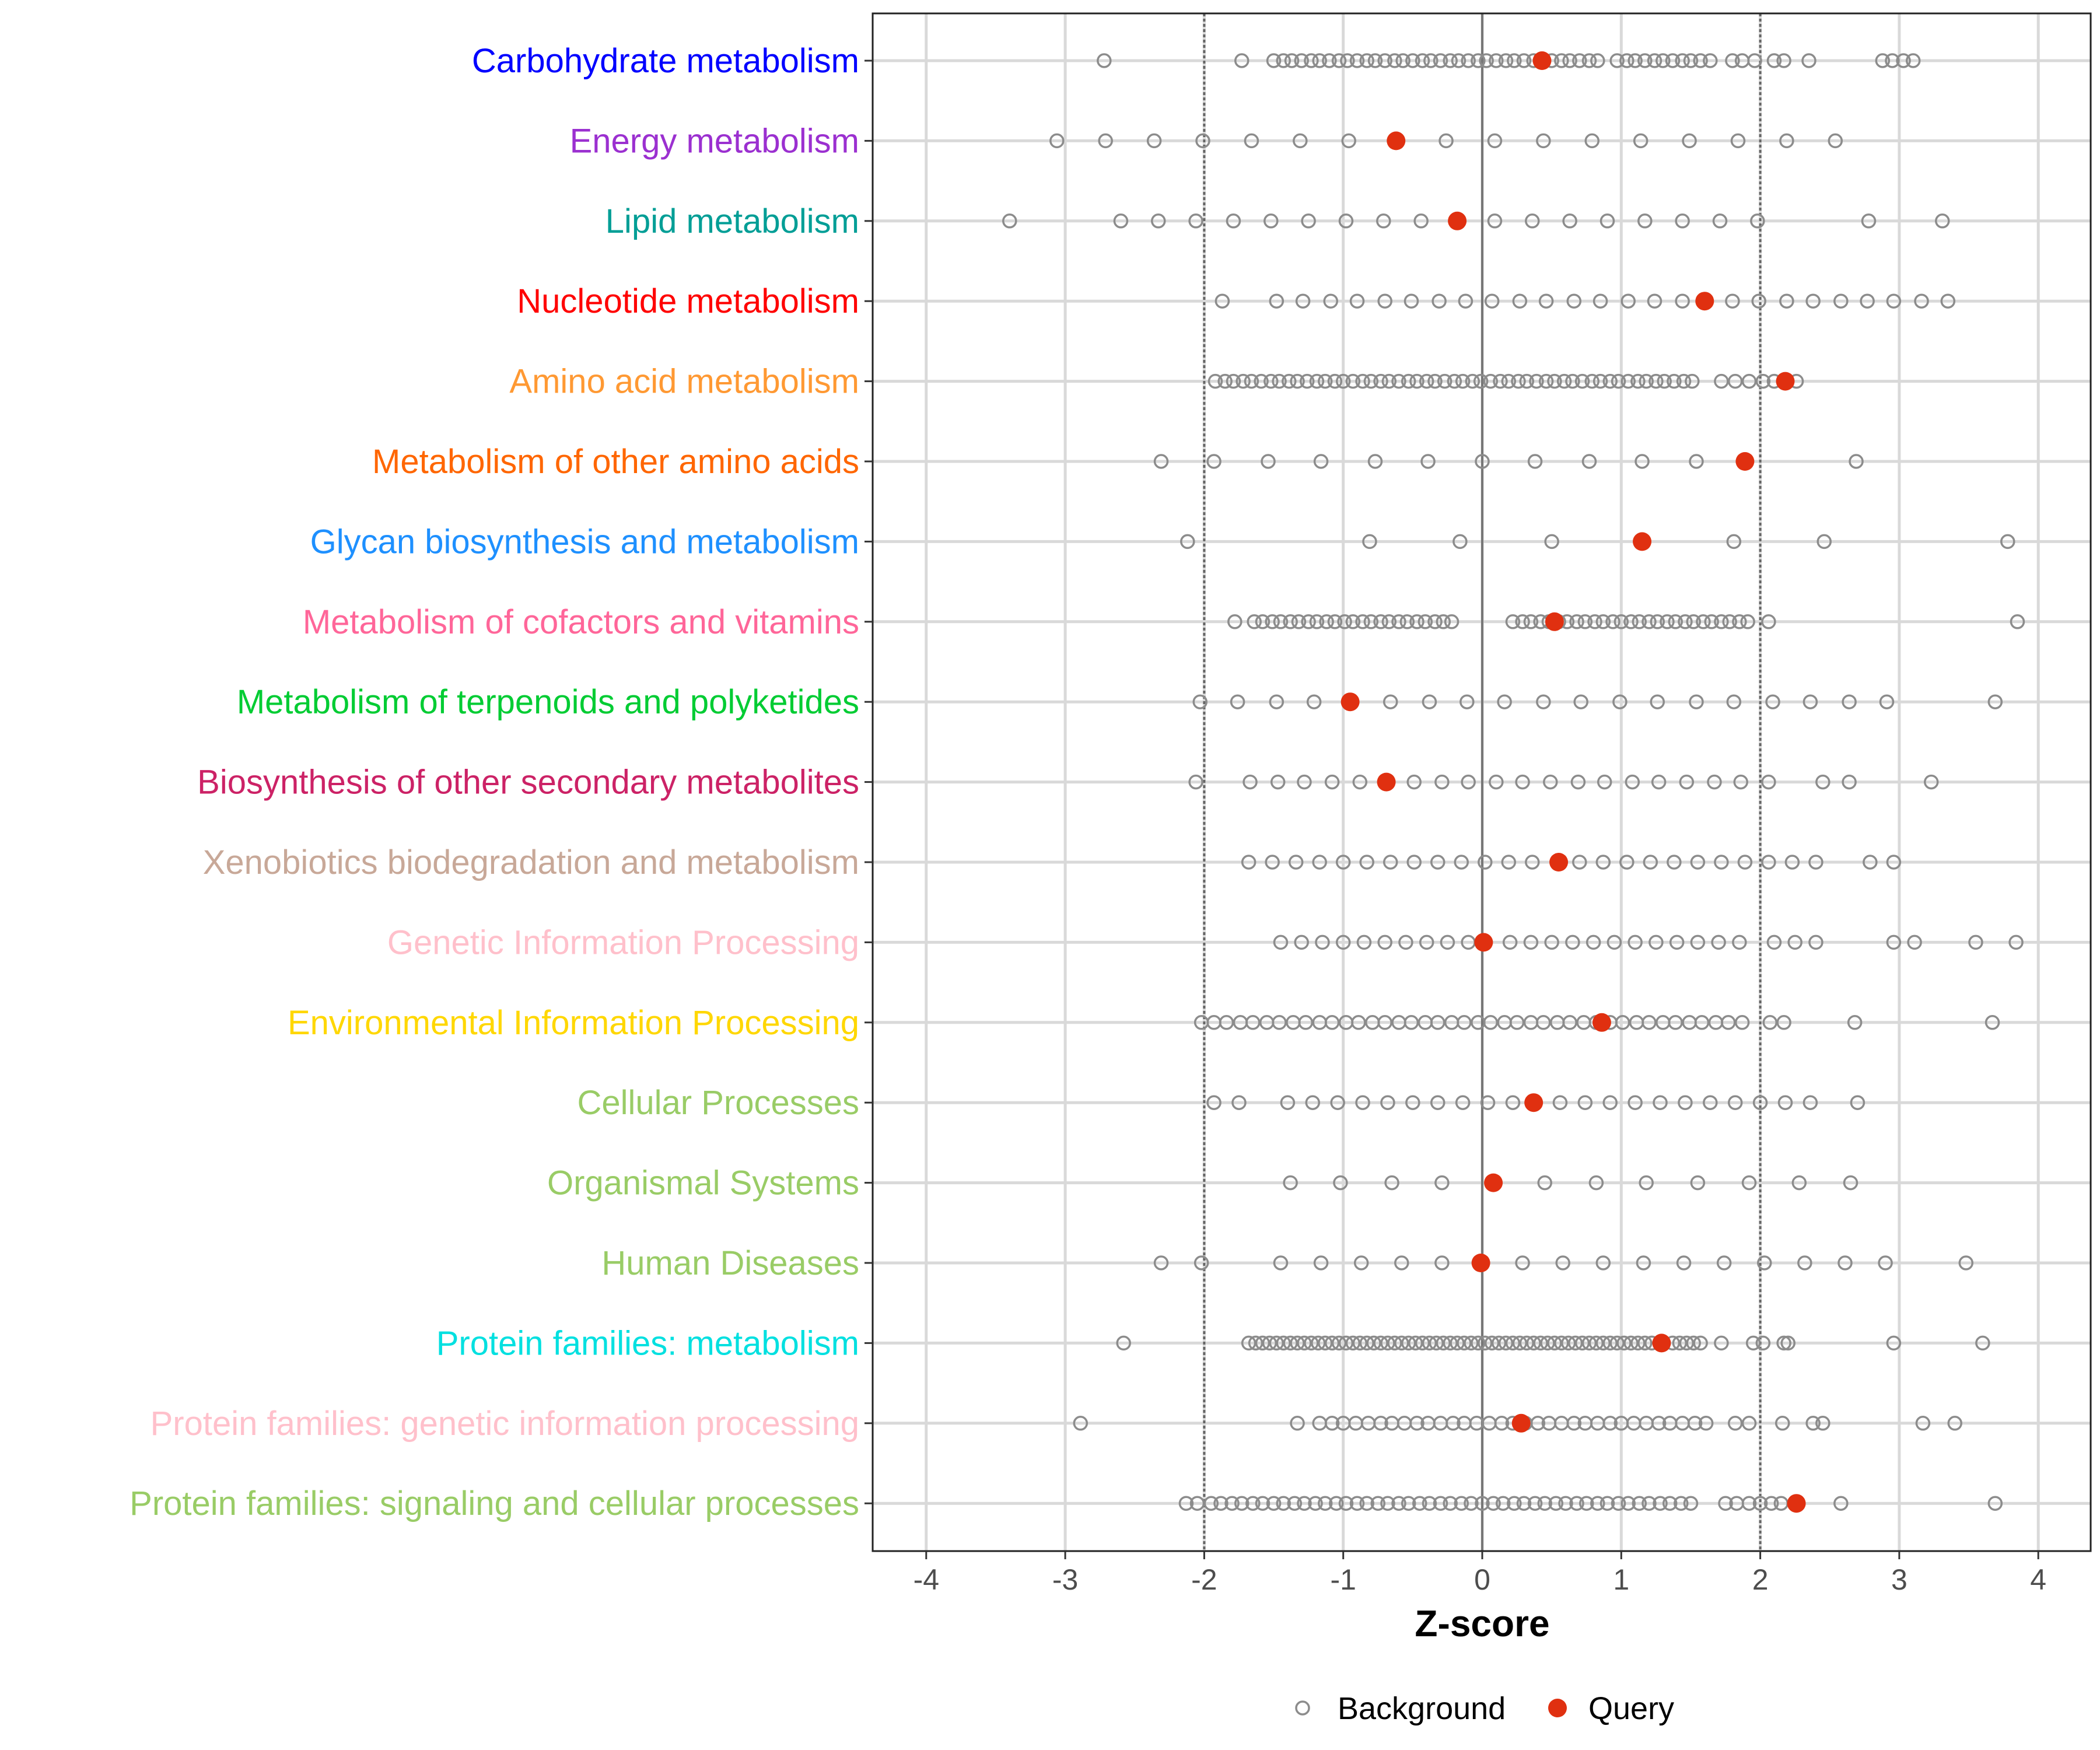 The image size is (2100, 1750). I want to click on category-label: Glycan biosynthesis and metabolism, so click(584, 542).